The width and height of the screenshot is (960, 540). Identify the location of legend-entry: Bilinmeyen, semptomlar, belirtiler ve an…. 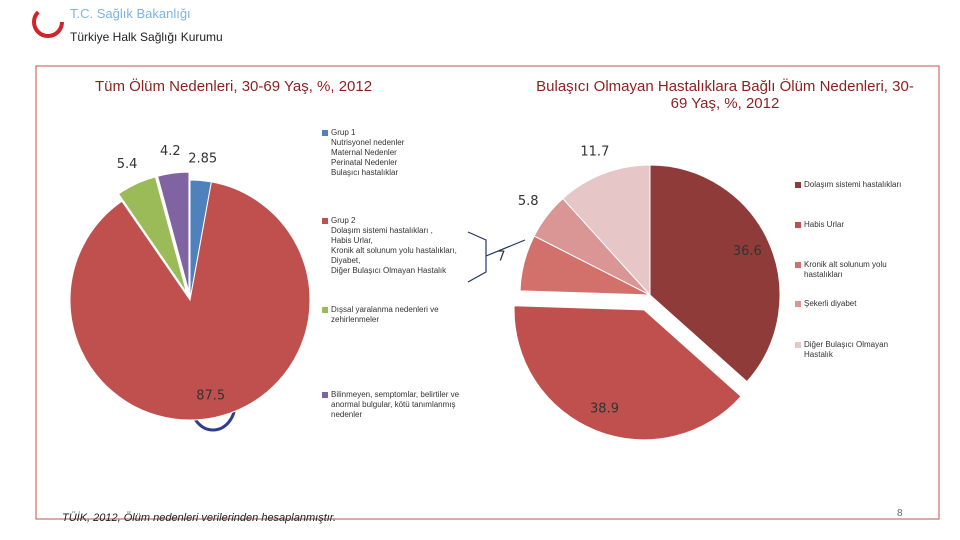
(390, 405).